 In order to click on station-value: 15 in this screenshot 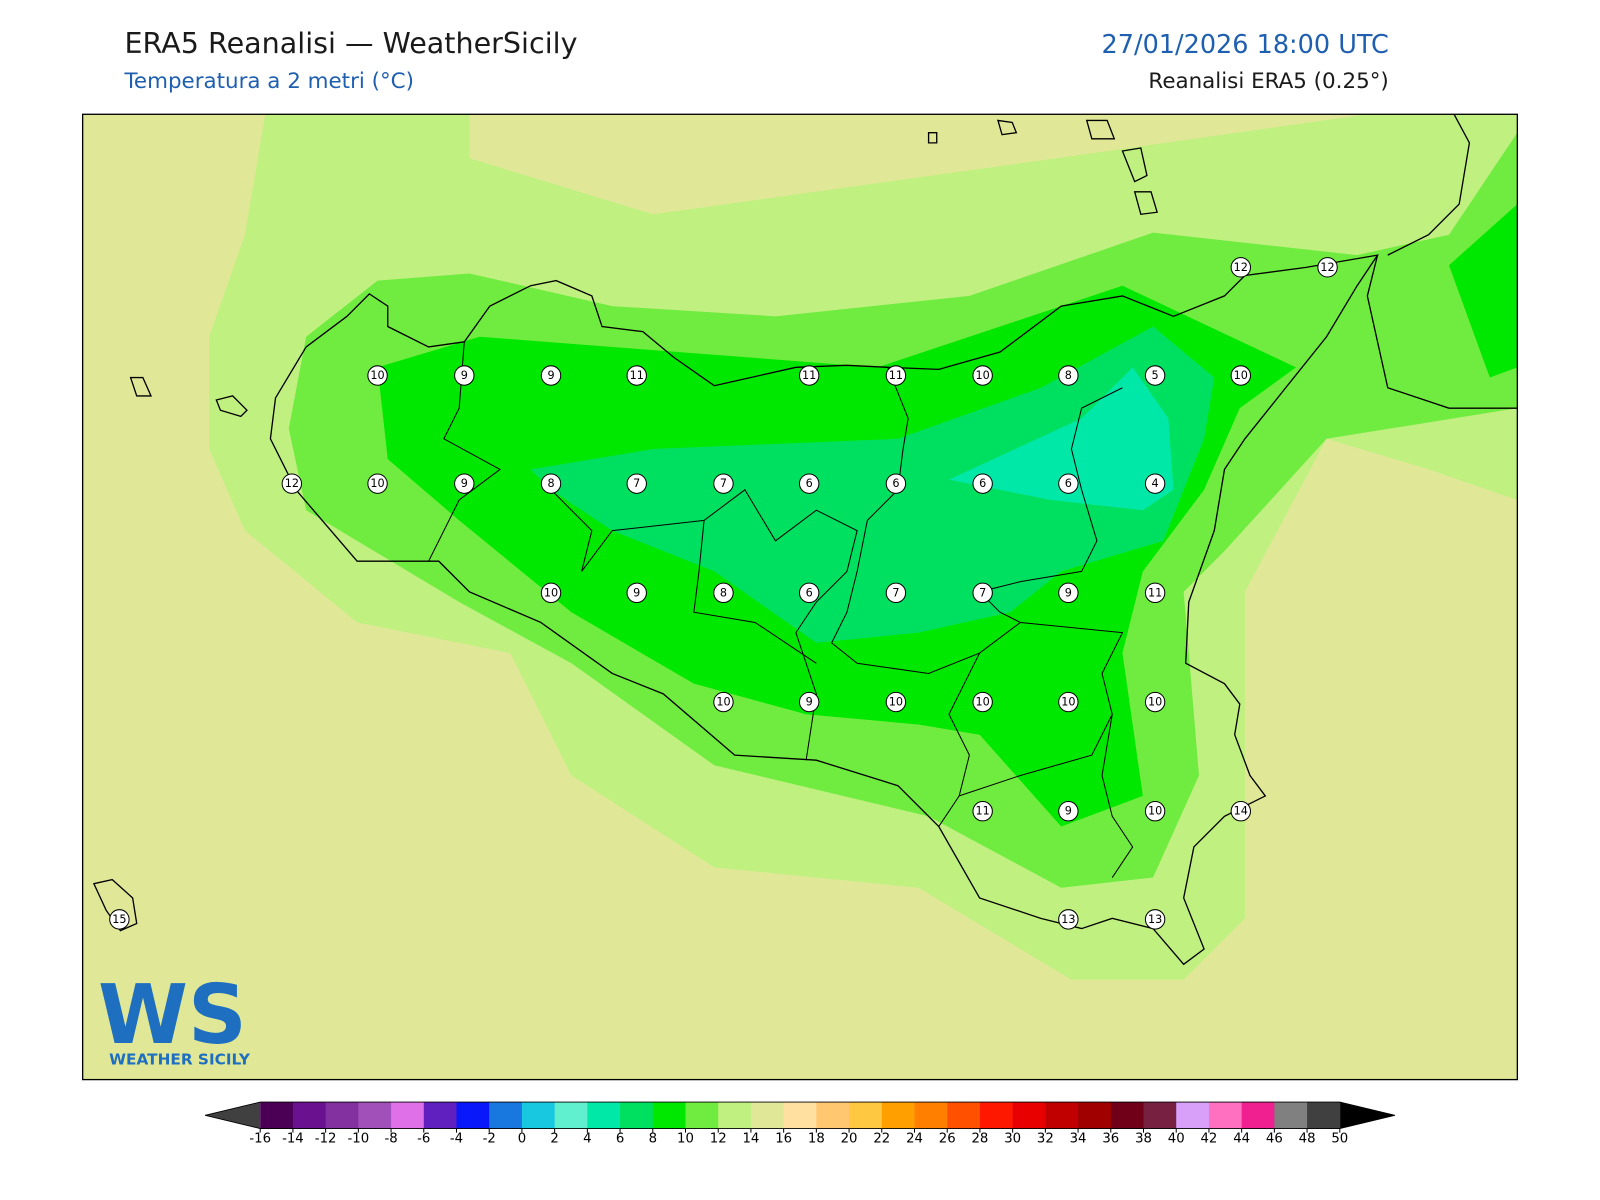, I will do `click(119, 919)`.